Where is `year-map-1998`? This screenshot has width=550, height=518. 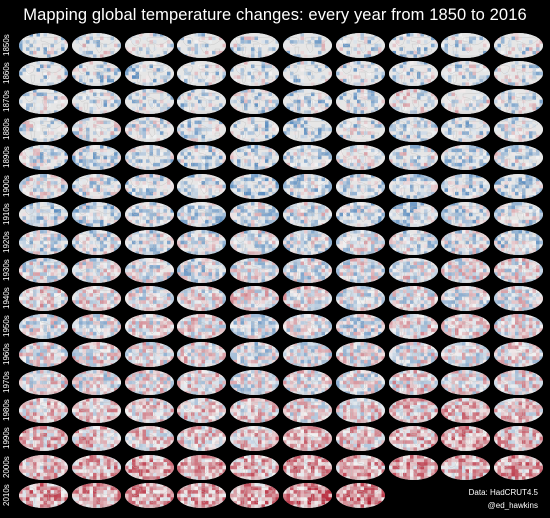
year-map-1998 is located at coordinates (466, 439).